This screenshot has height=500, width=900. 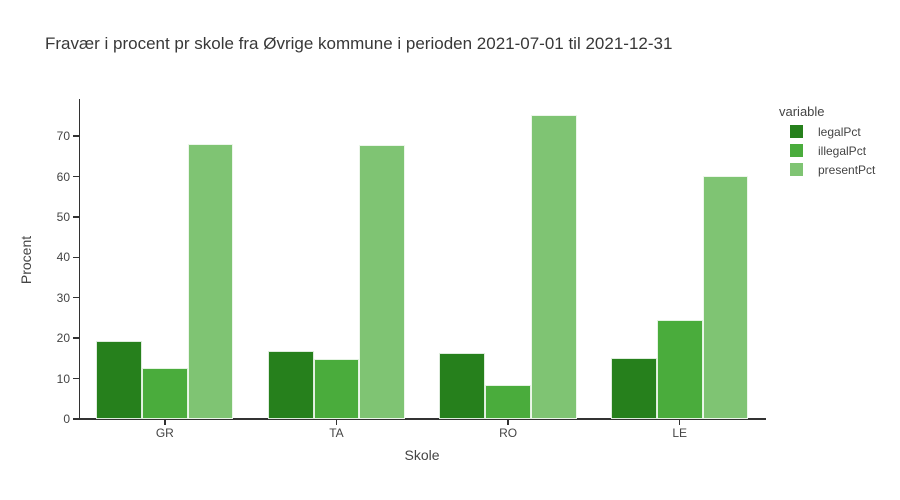 What do you see at coordinates (336, 388) in the screenshot?
I see `bar-illegalPct-TA` at bounding box center [336, 388].